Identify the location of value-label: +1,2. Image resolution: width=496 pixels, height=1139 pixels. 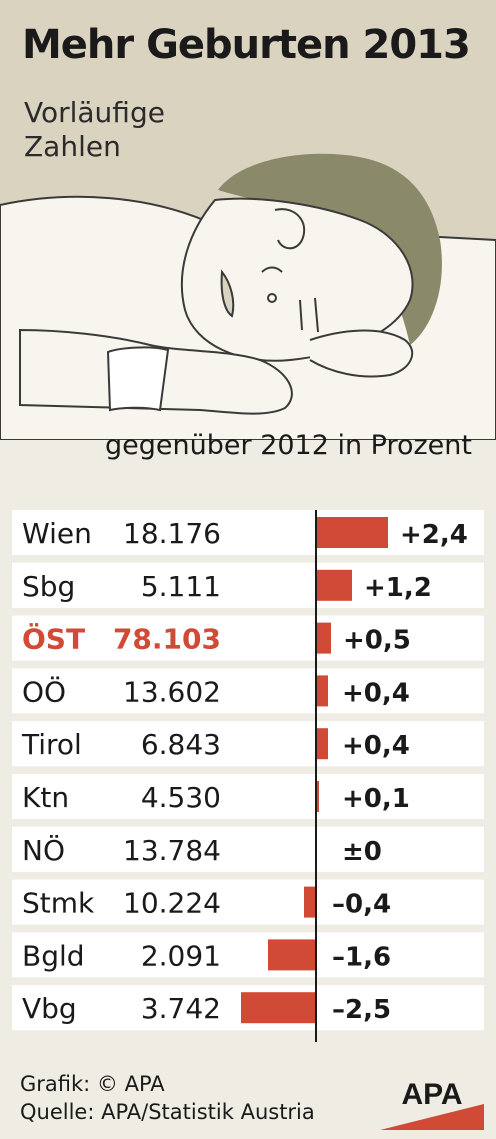
(398, 588).